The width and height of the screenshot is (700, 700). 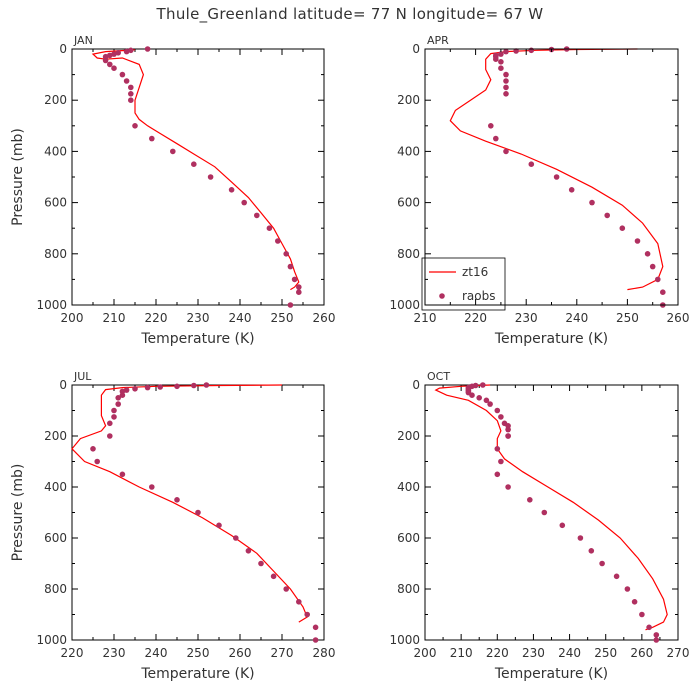 What do you see at coordinates (72, 318) in the screenshot?
I see `x-tick-label: 200` at bounding box center [72, 318].